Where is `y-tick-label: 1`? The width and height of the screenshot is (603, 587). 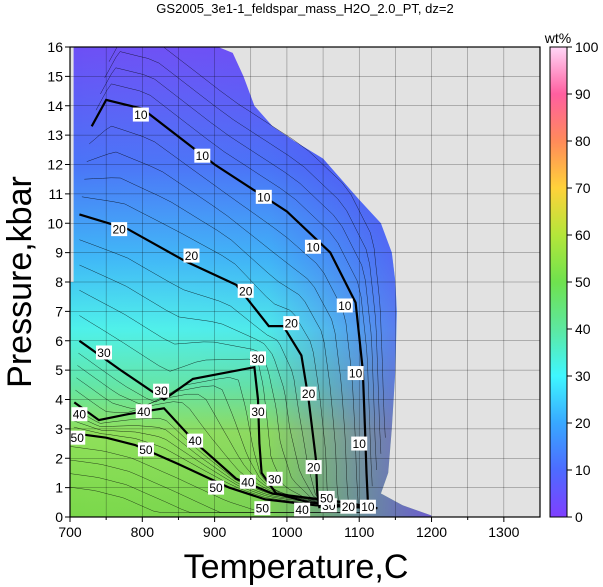 y-tick-label: 1 is located at coordinates (59, 488).